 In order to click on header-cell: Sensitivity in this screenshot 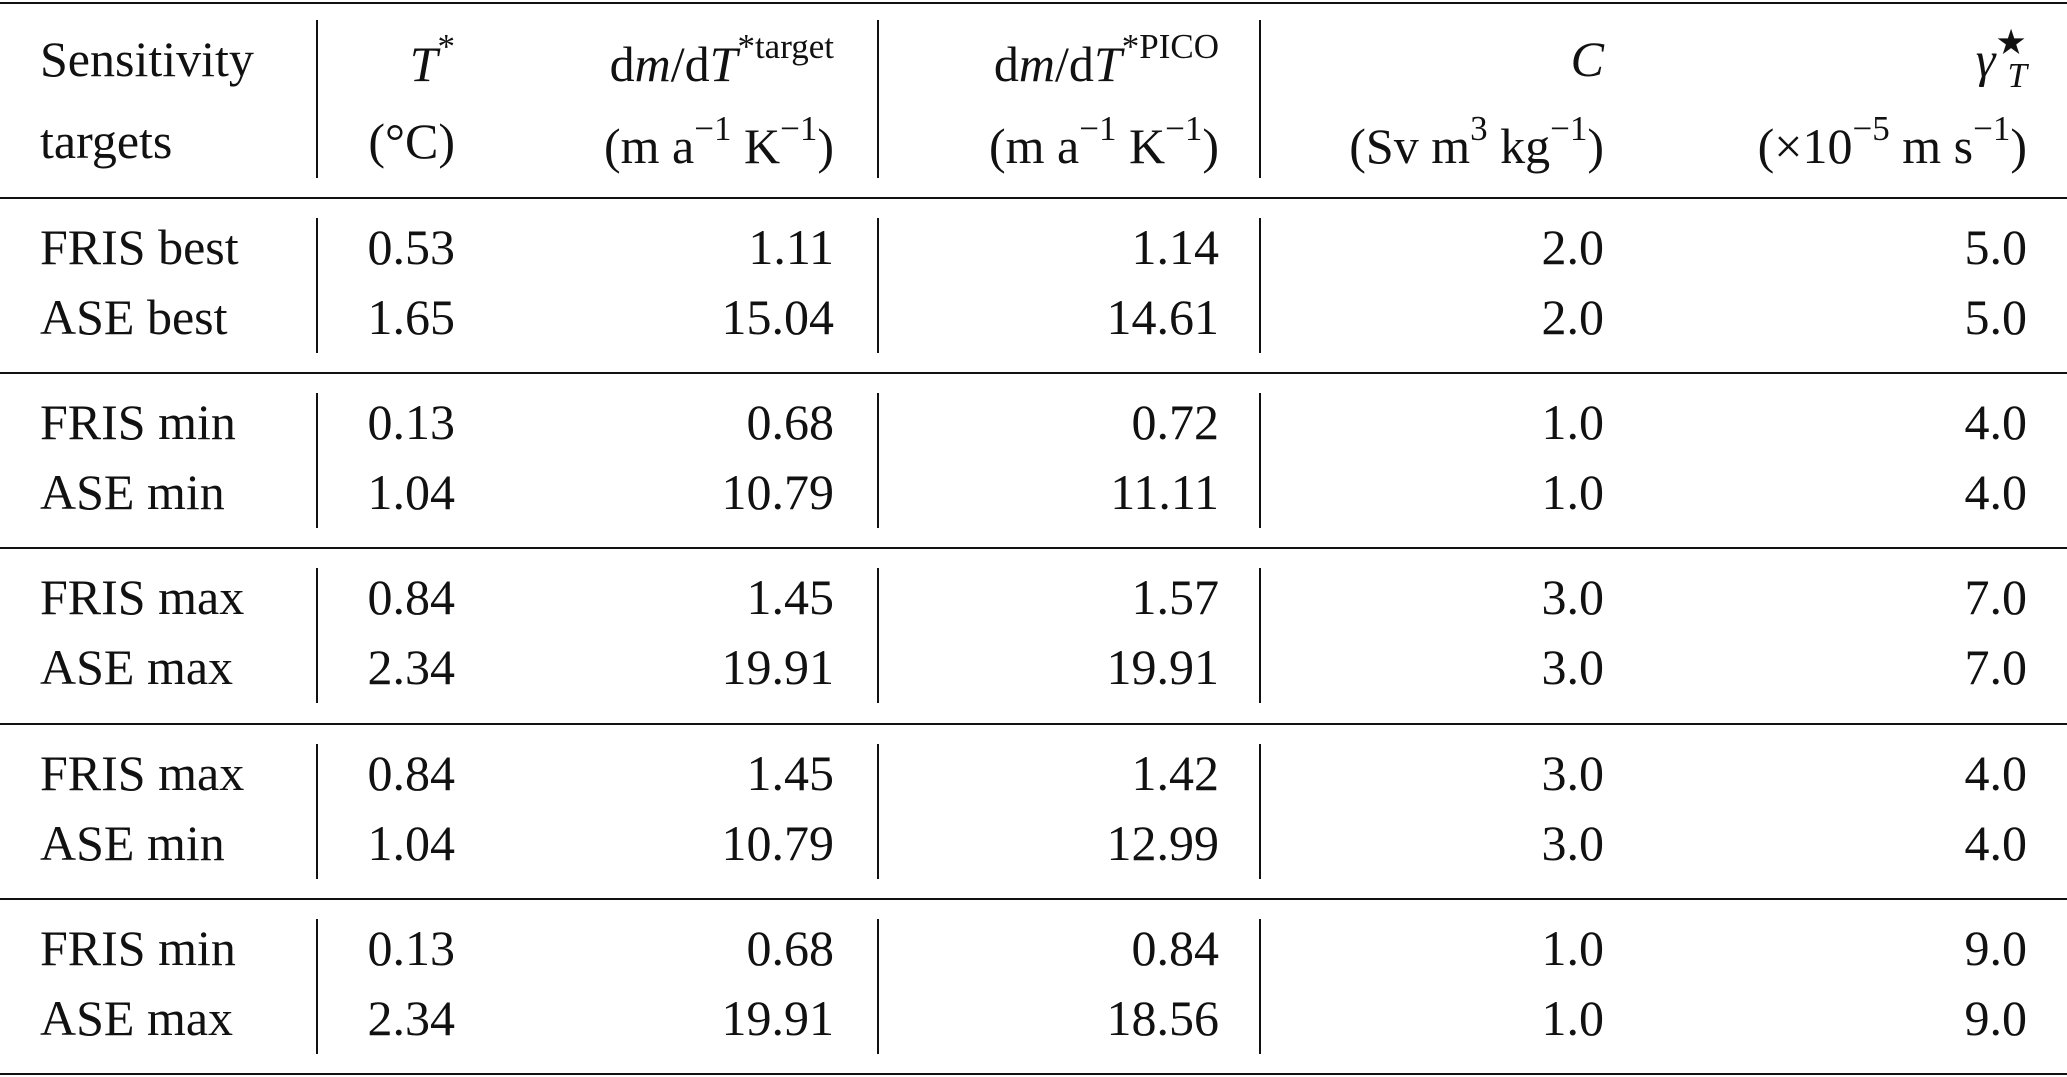, I will do `click(147, 59)`.